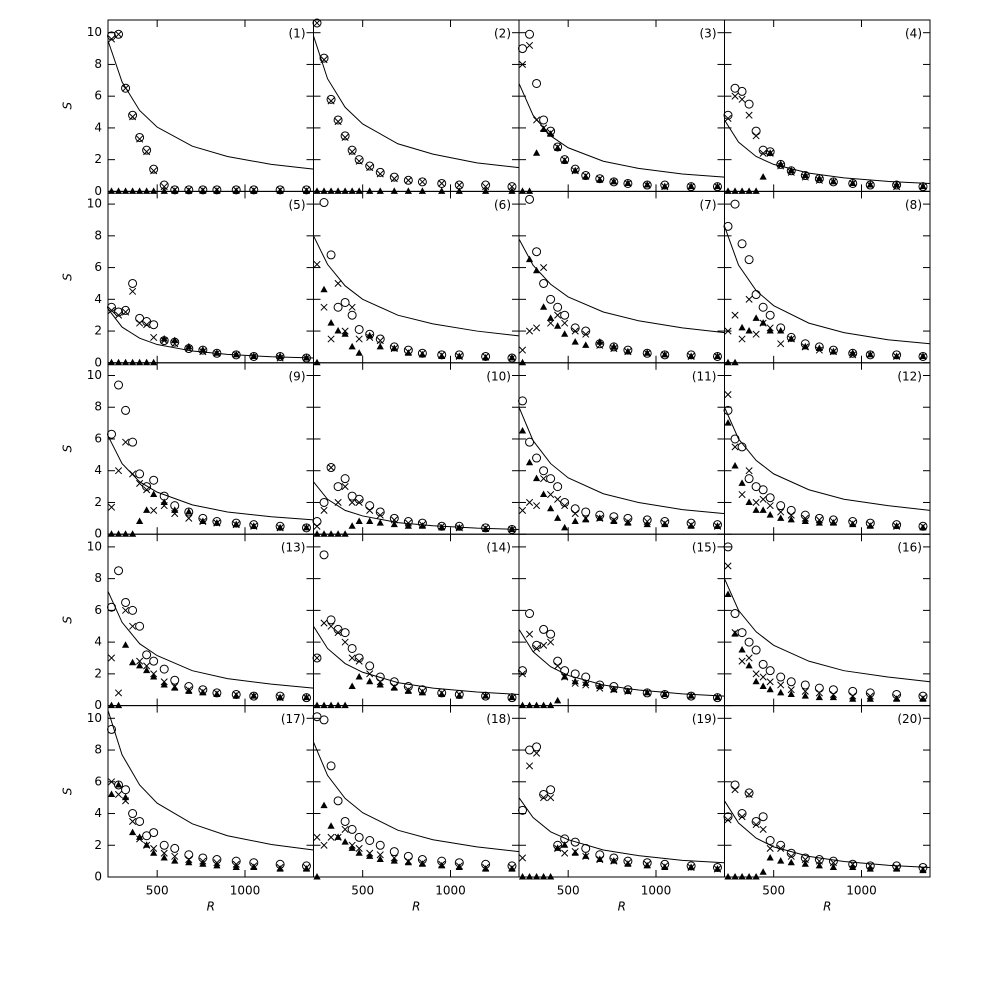  I want to click on y-tick-label: 2, so click(98, 331).